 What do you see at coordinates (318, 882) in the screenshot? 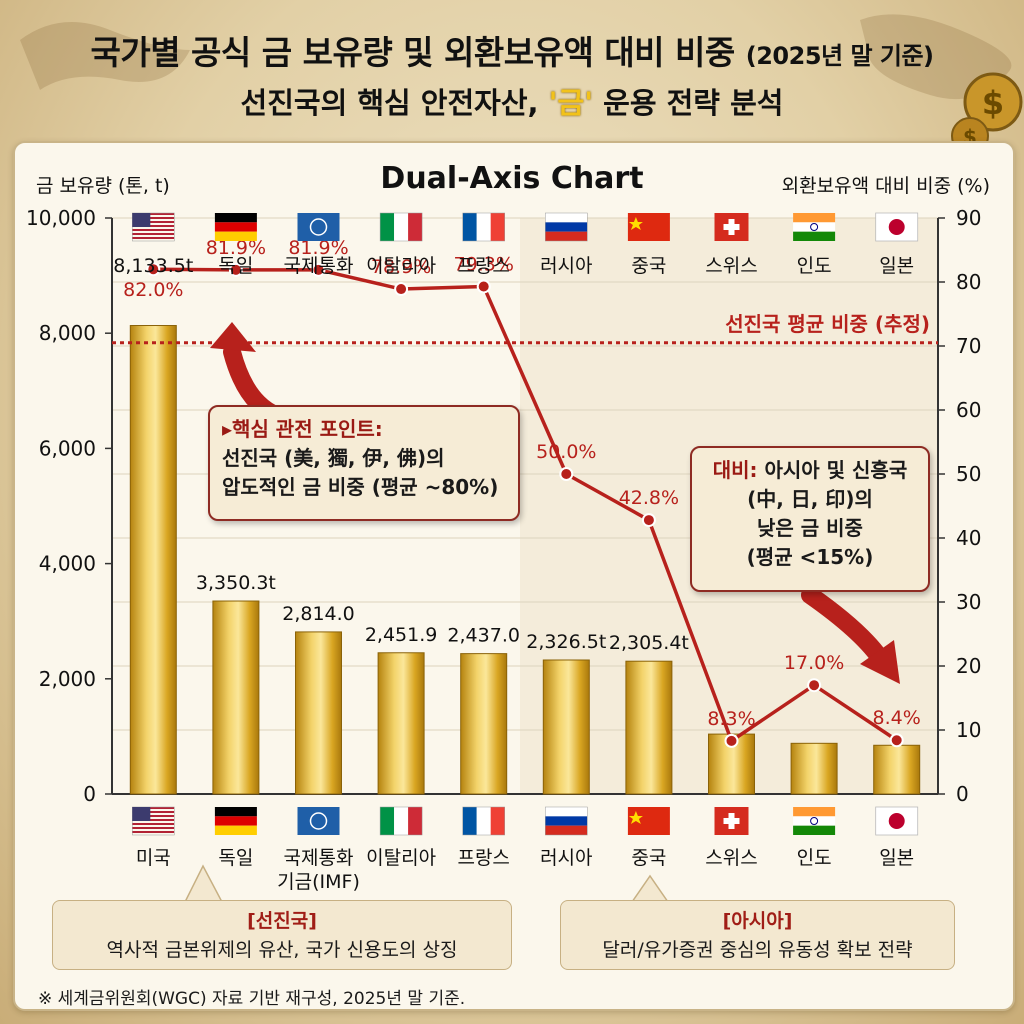
I see `category-label: 기금(IMF)` at bounding box center [318, 882].